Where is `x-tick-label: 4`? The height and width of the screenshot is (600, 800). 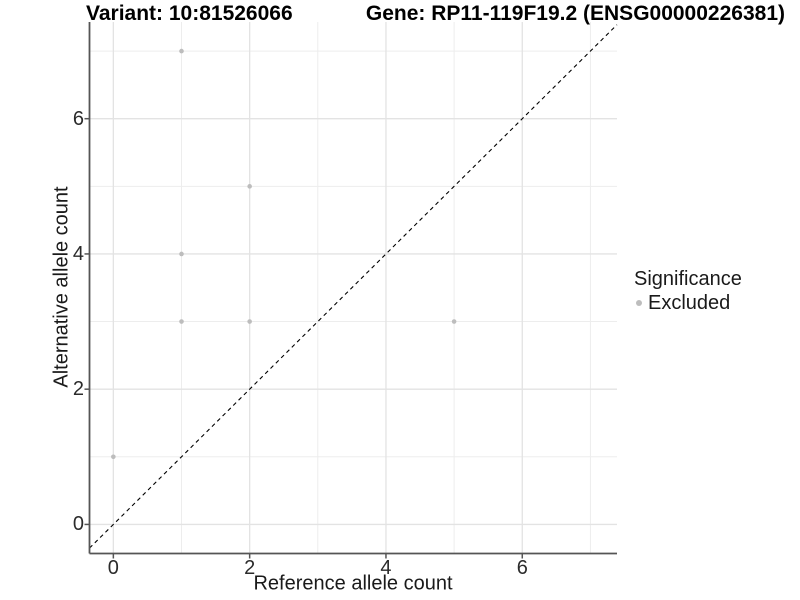
x-tick-label: 4 is located at coordinates (386, 568).